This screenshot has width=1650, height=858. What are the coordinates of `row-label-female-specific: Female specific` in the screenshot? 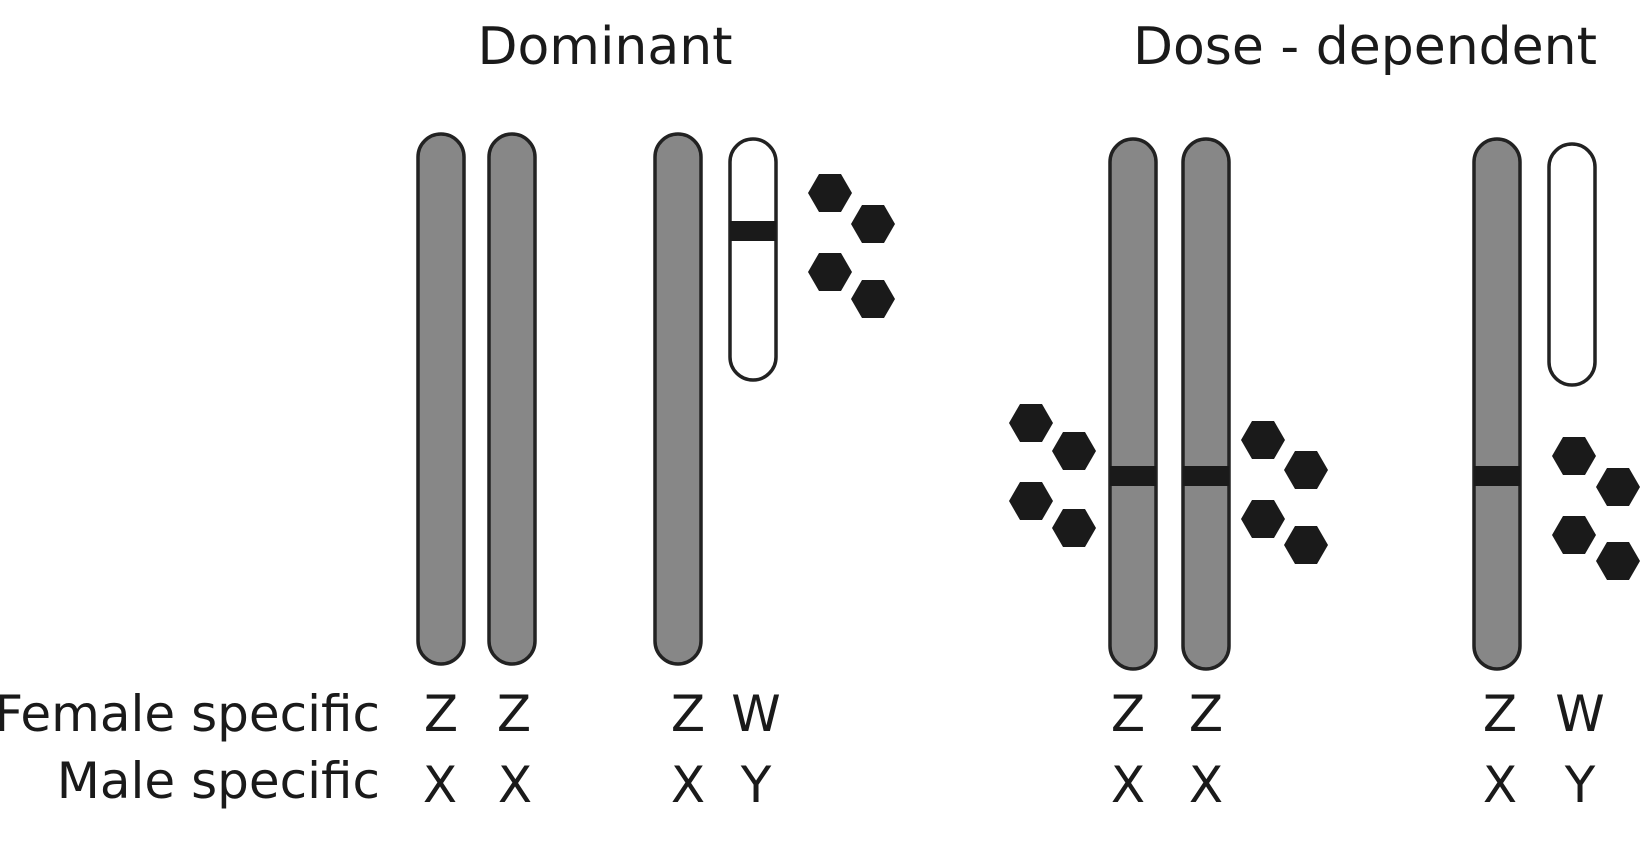 It's located at (190, 714).